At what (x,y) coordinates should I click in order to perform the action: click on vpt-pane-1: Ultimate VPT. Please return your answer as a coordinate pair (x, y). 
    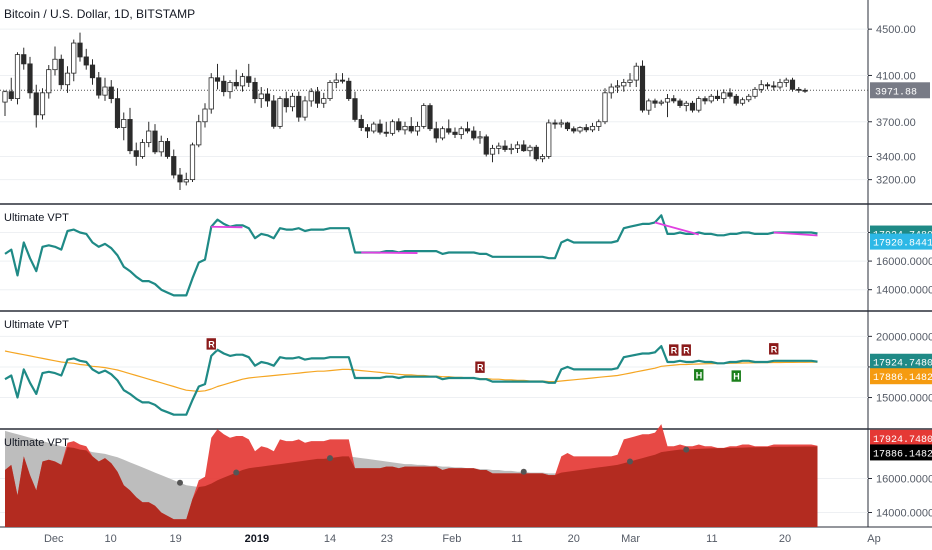
    Looking at the image, I should click on (411, 254).